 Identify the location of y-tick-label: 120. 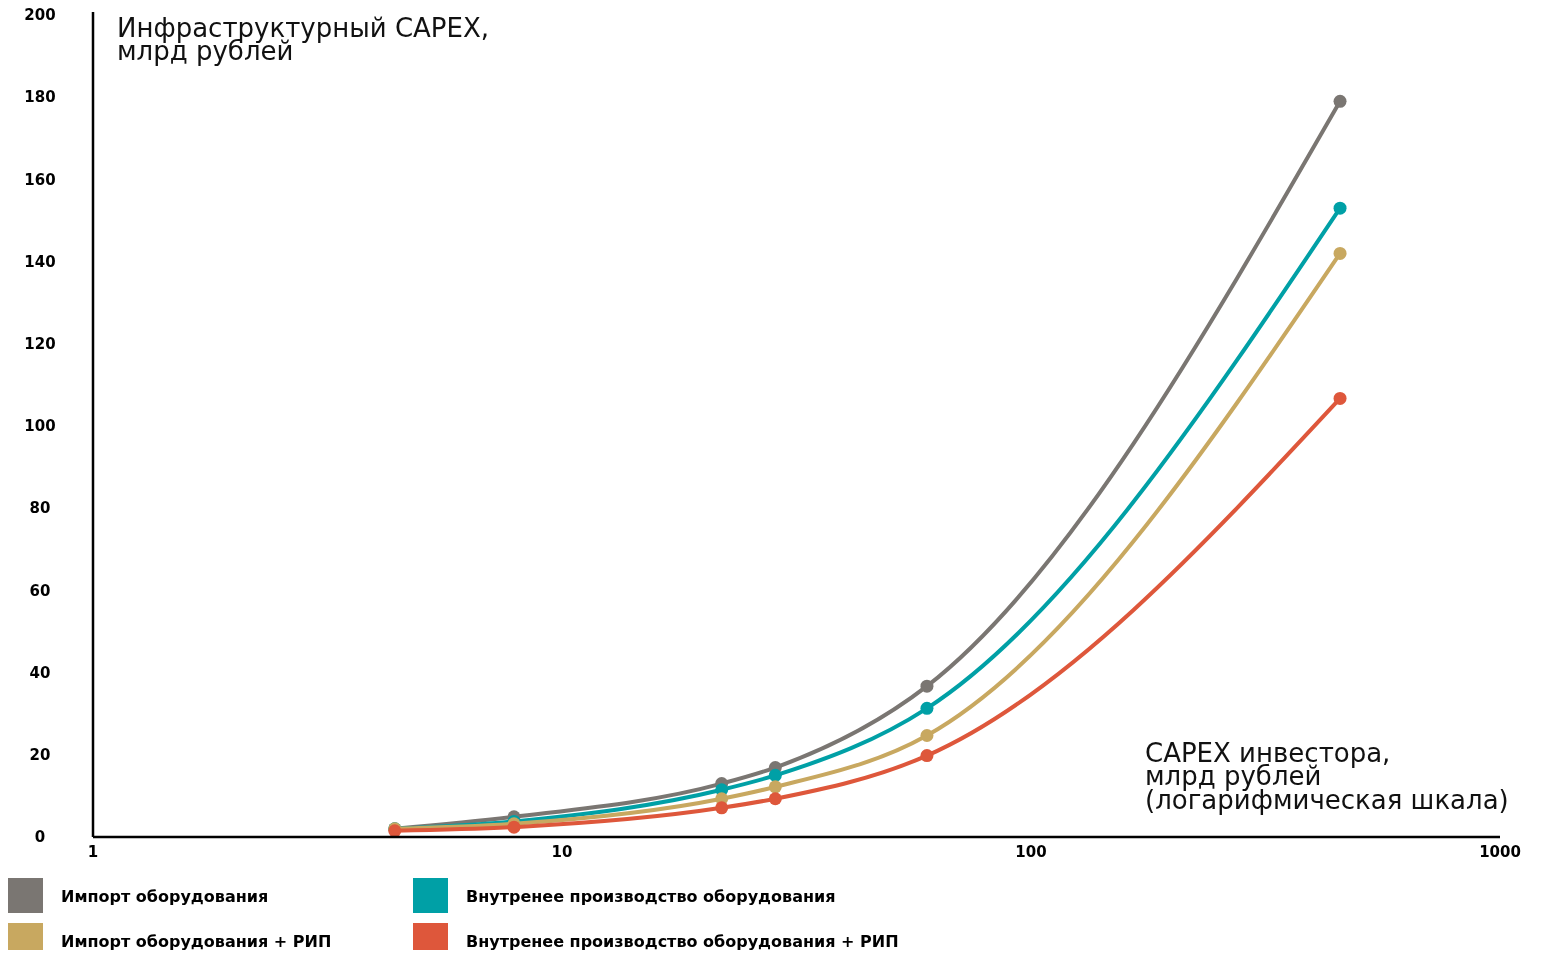
(40, 344).